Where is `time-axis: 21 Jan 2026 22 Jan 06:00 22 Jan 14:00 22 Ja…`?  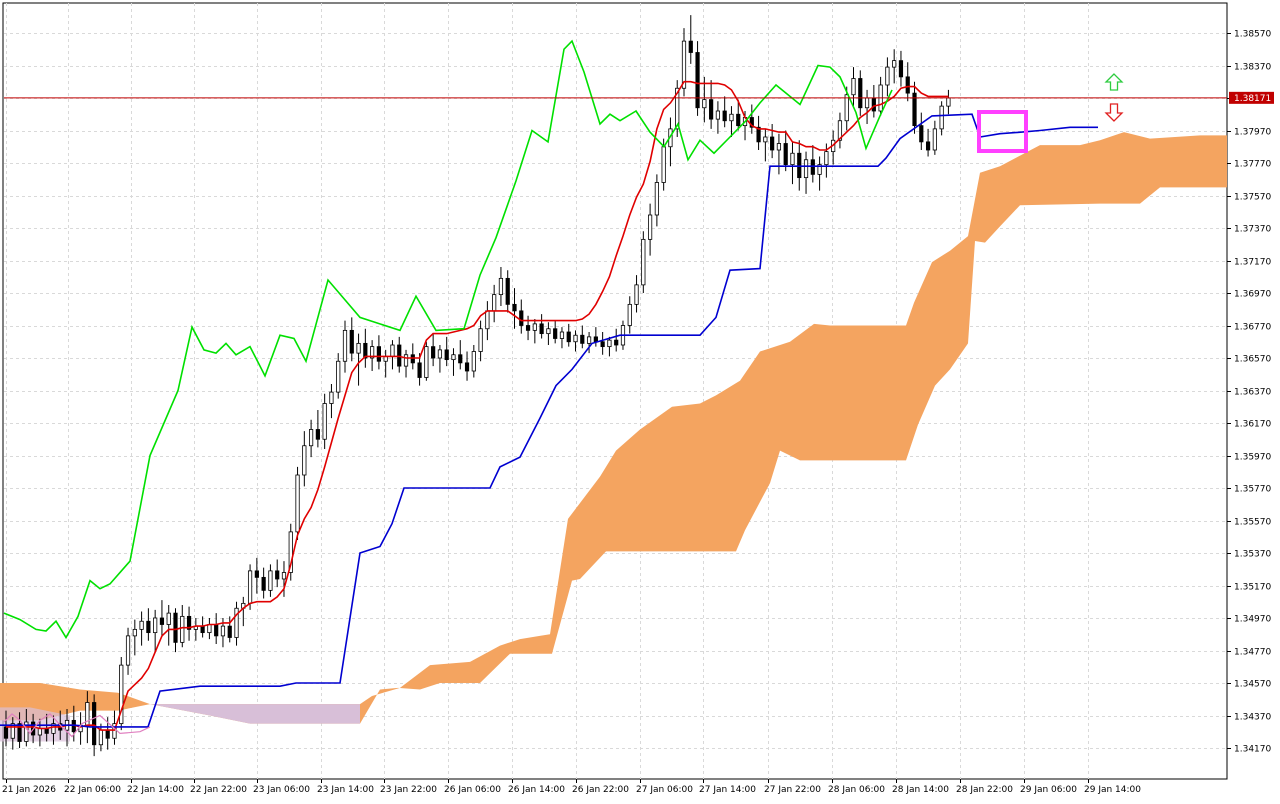
time-axis: 21 Jan 2026 22 Jan 06:00 22 Jan 14:00 22 Ja… is located at coordinates (571, 787).